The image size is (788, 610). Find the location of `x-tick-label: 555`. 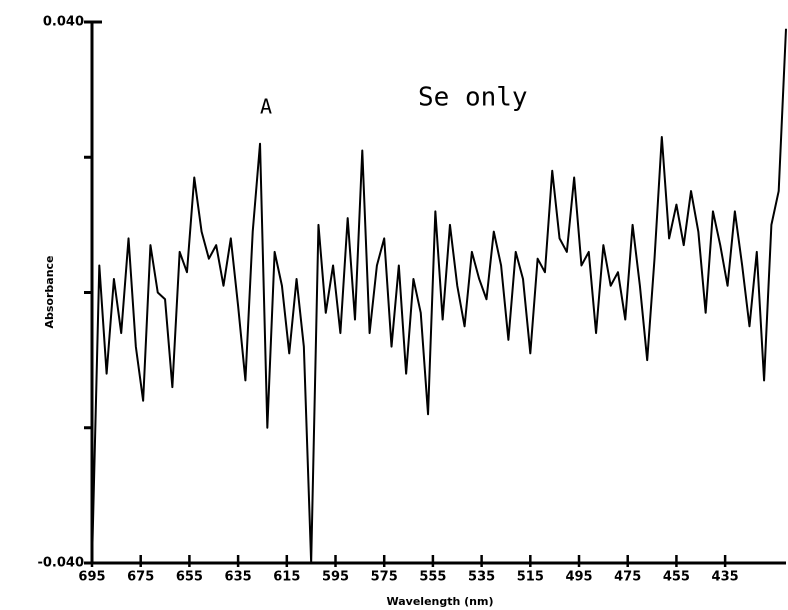

x-tick-label: 555 is located at coordinates (432, 577).